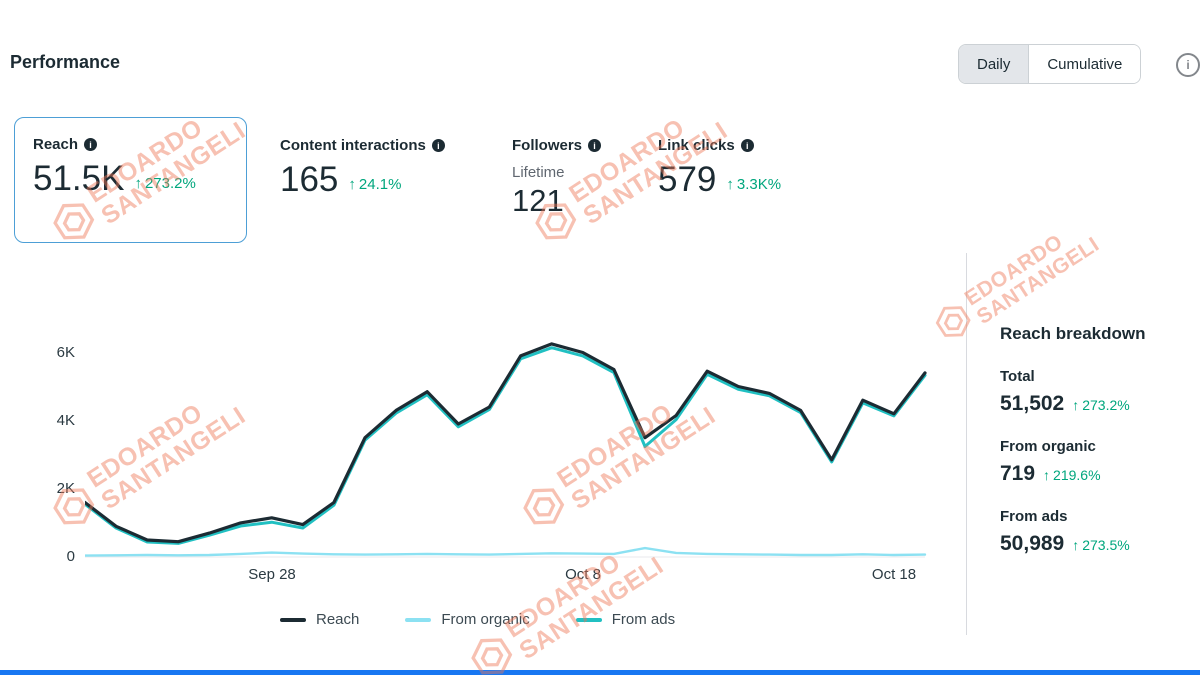  Describe the element at coordinates (1095, 531) in the screenshot. I see `breakdown-row-from-ads: From ads 50,989 ↑ 273.5%` at that location.